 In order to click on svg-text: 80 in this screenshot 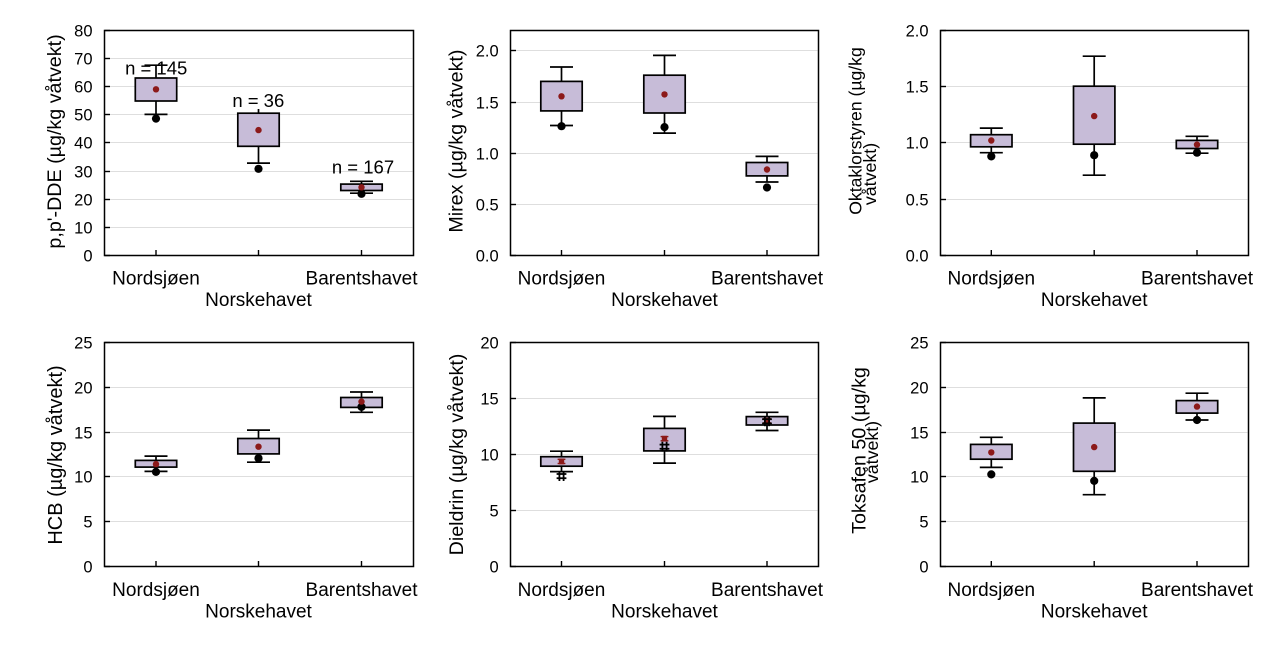, I will do `click(83, 32)`.